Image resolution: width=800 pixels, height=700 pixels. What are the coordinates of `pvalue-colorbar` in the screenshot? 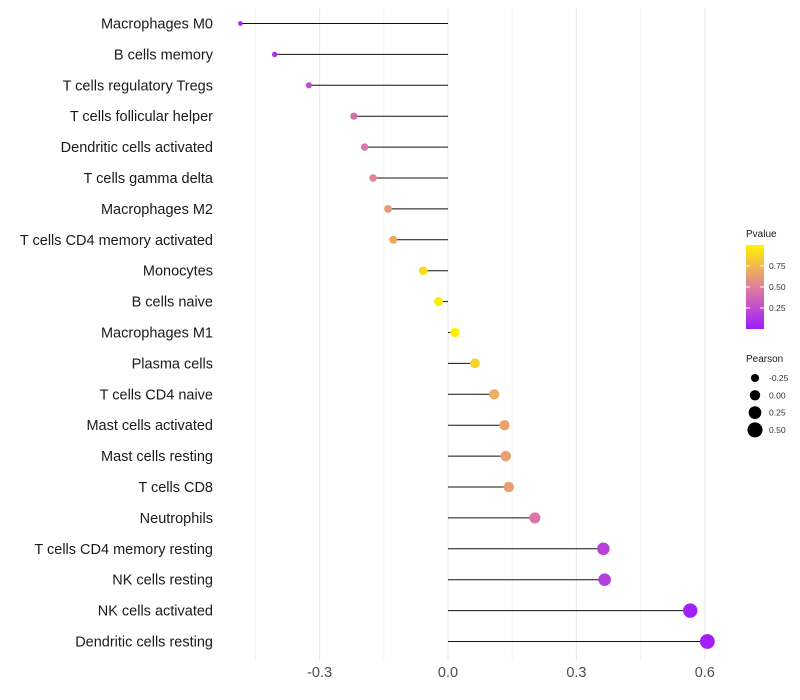 It's located at (755, 287).